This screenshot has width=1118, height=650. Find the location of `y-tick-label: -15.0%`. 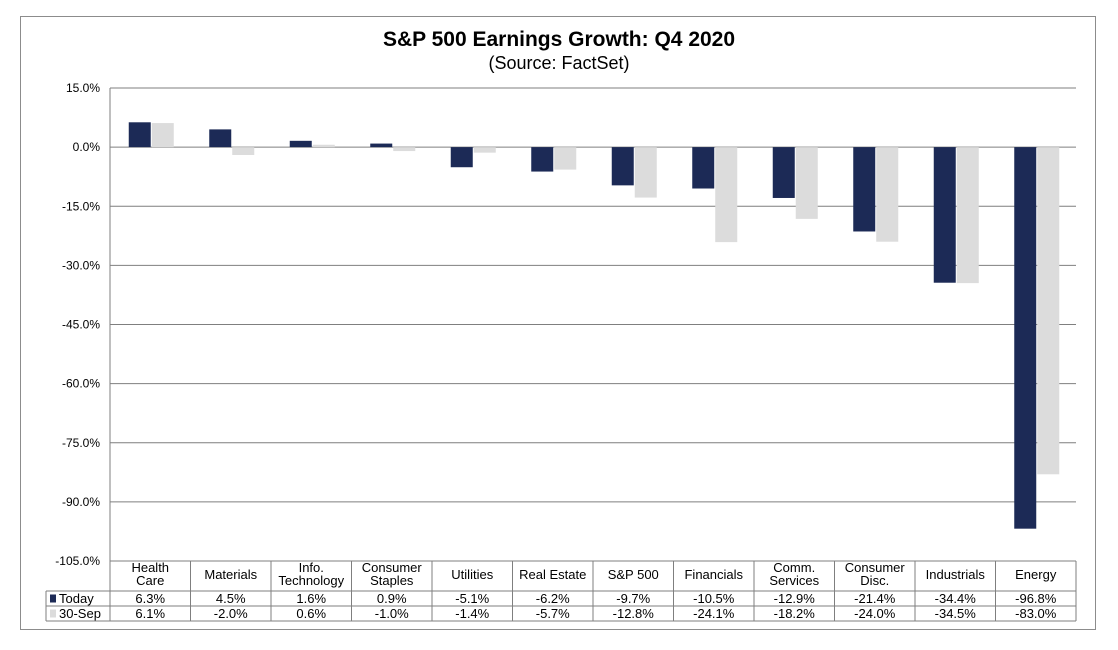

y-tick-label: -15.0% is located at coordinates (81, 206).